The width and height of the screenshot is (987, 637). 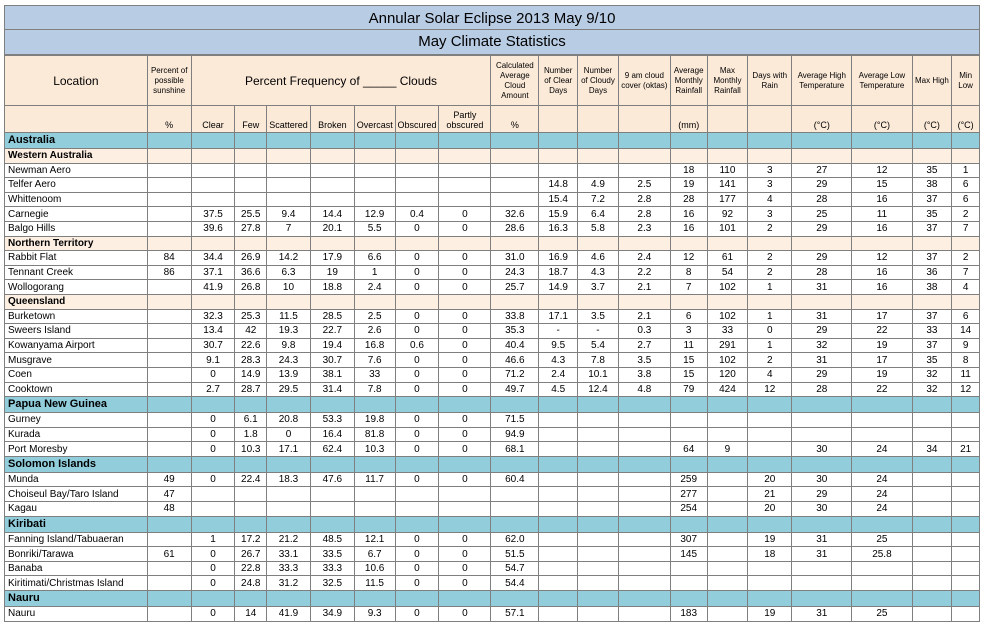 I want to click on value-cell: 25, so click(x=882, y=614).